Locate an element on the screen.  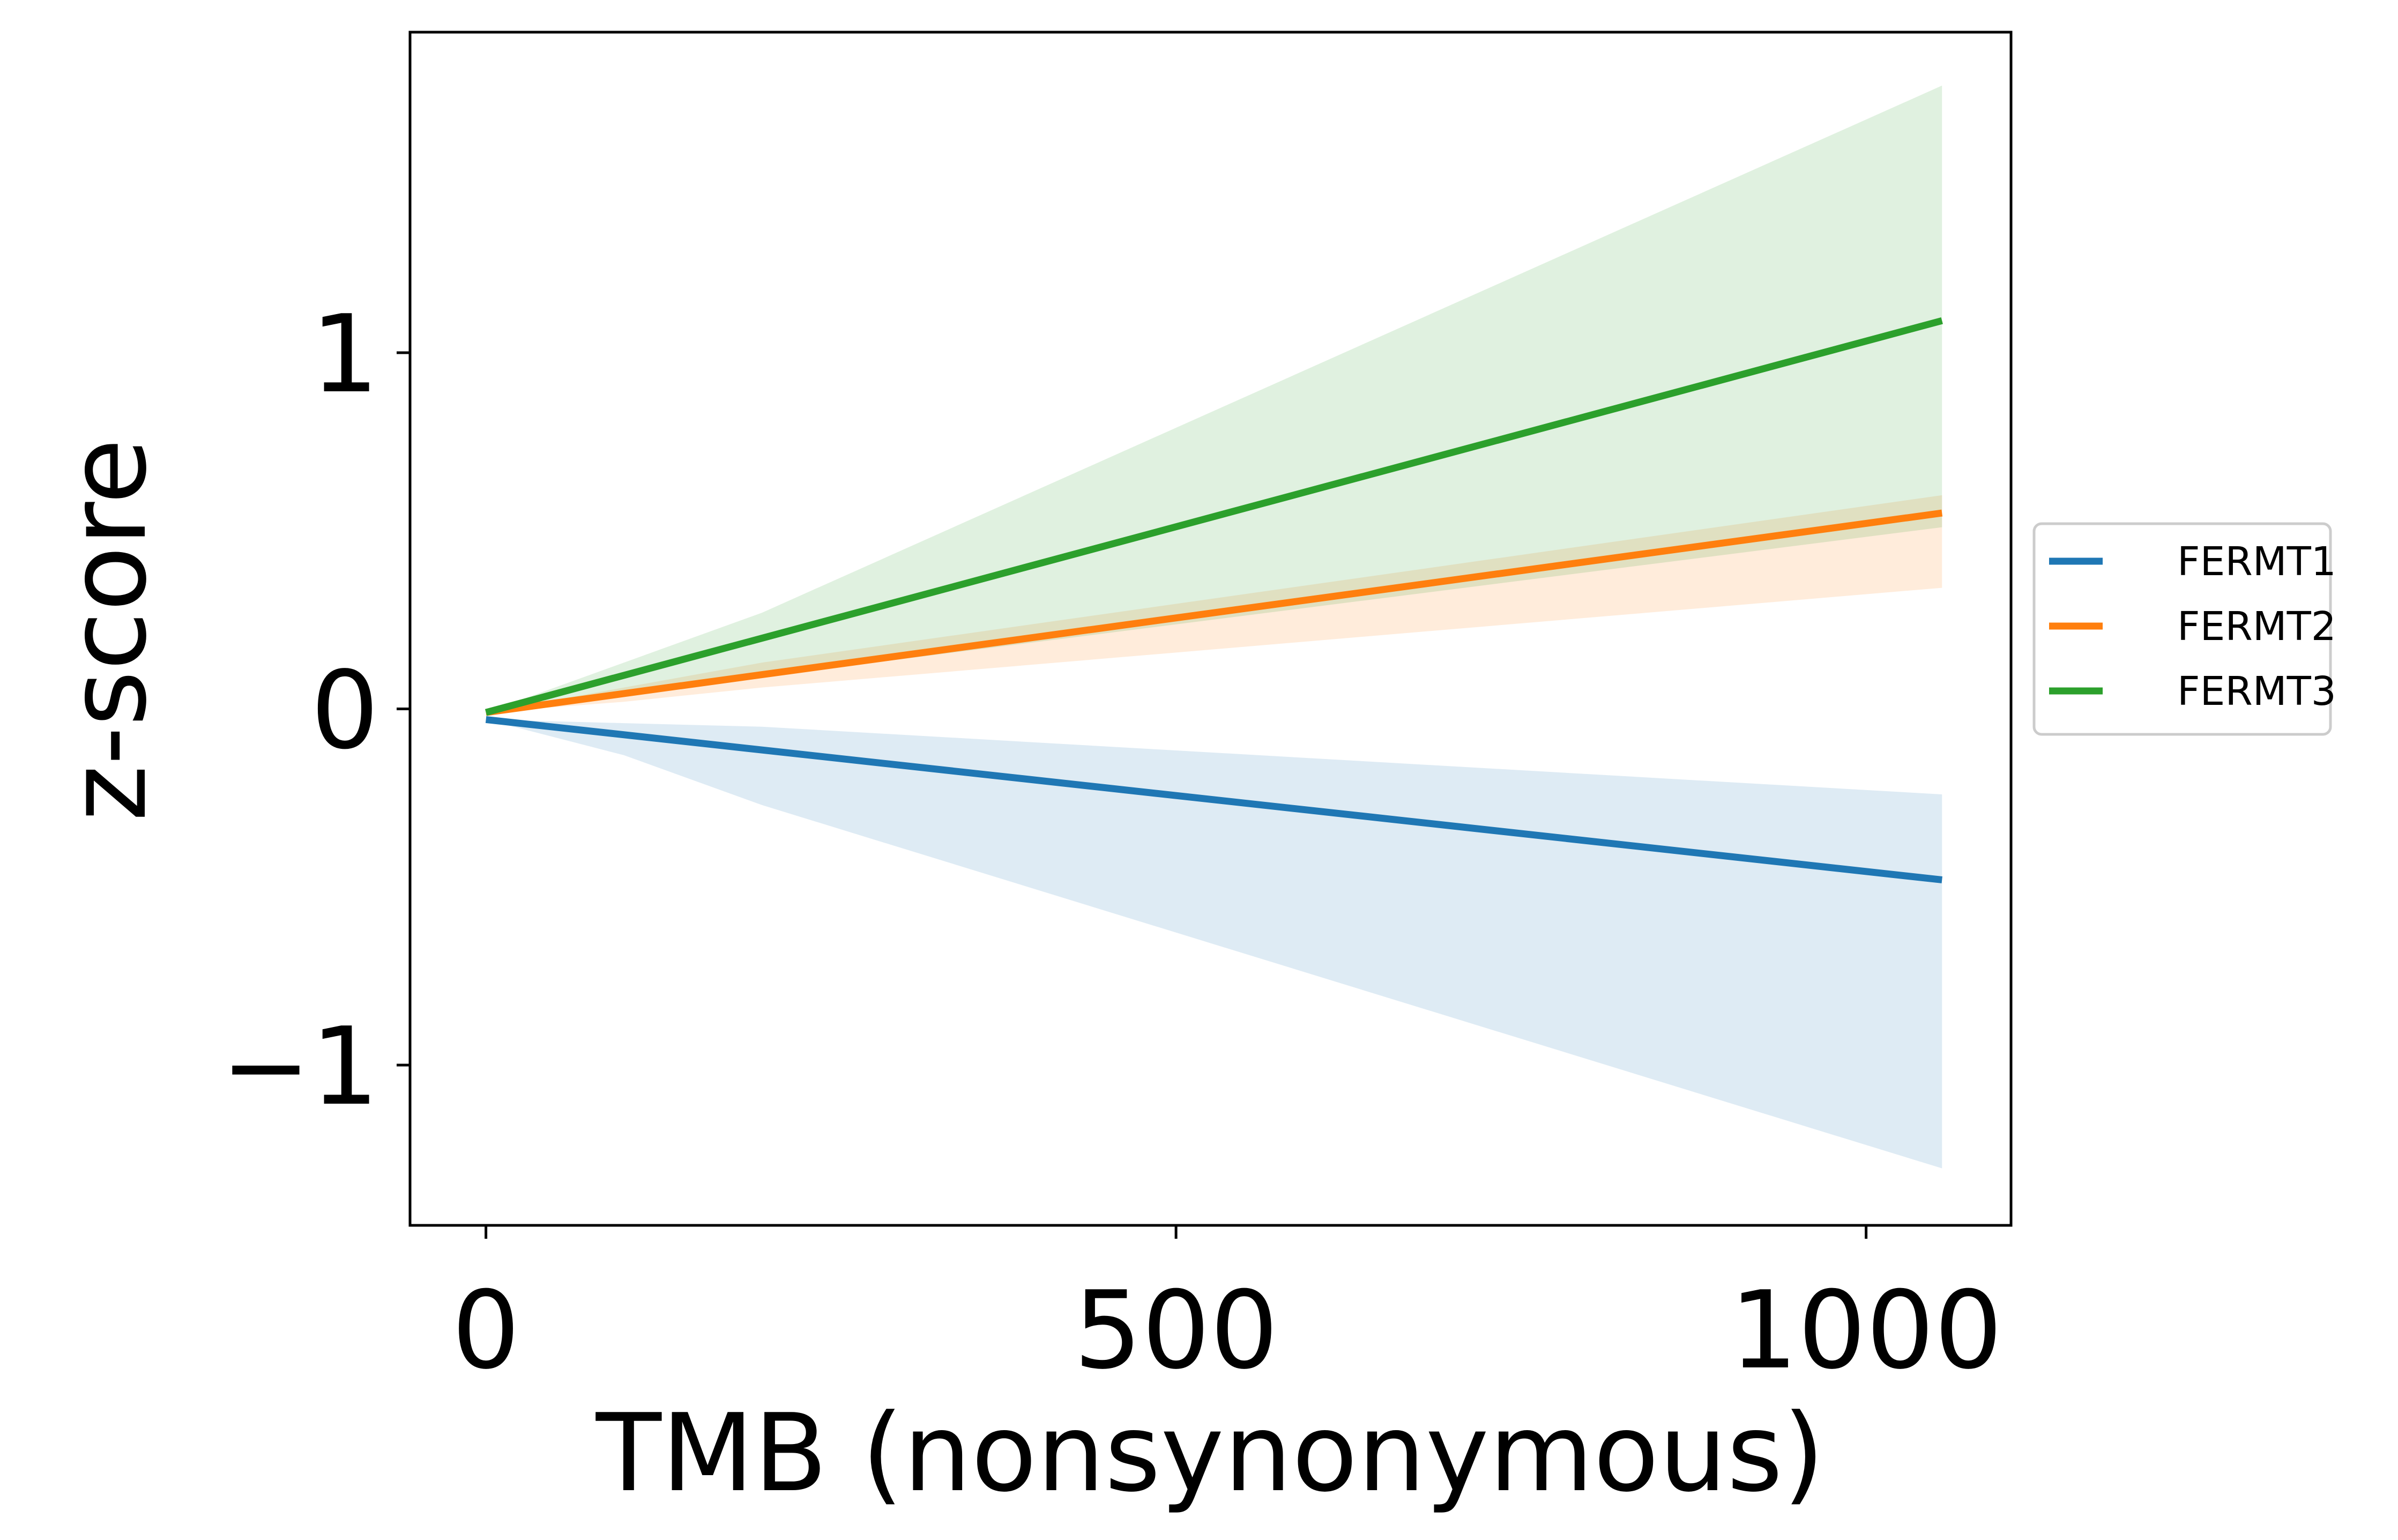
y-tick-label: 1 is located at coordinates (345, 354).